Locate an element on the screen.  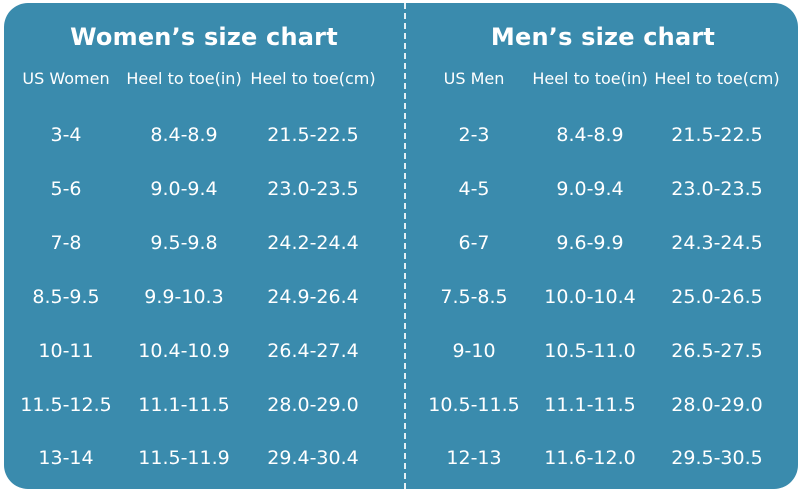
cell-size: 3-4 is located at coordinates (66, 135).